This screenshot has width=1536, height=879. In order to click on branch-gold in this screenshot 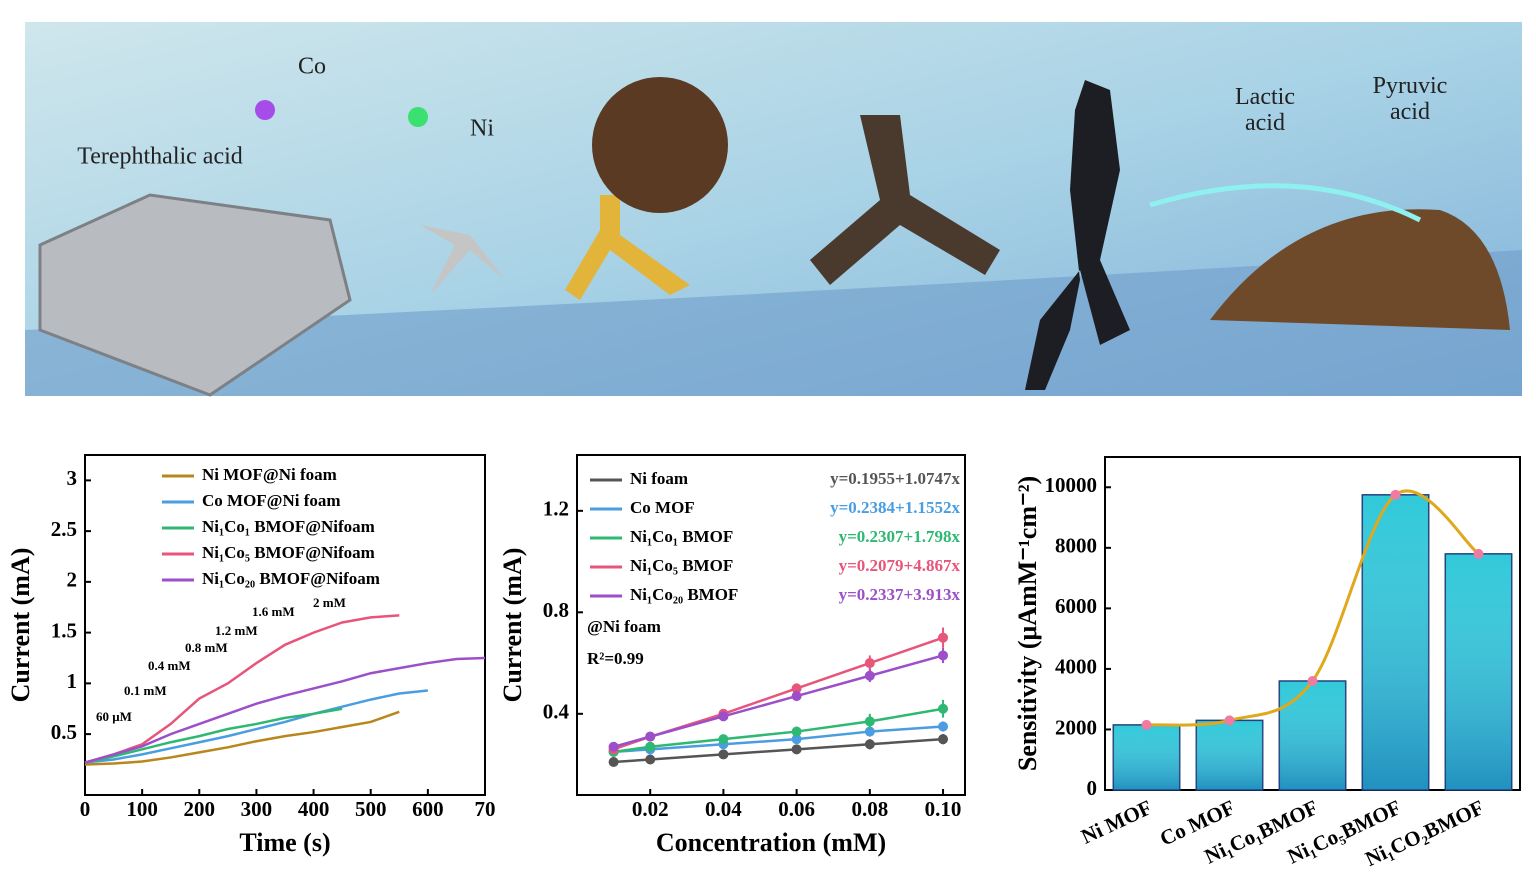, I will do `click(627, 247)`.